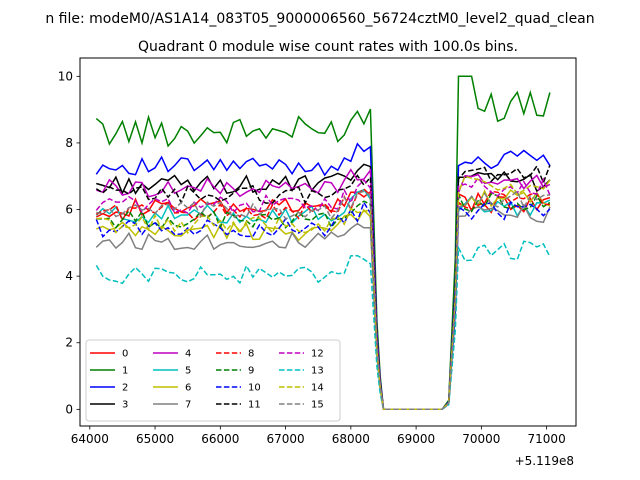 Image resolution: width=640 pixels, height=480 pixels. What do you see at coordinates (285, 439) in the screenshot?
I see `x-tick-label: 67000` at bounding box center [285, 439].